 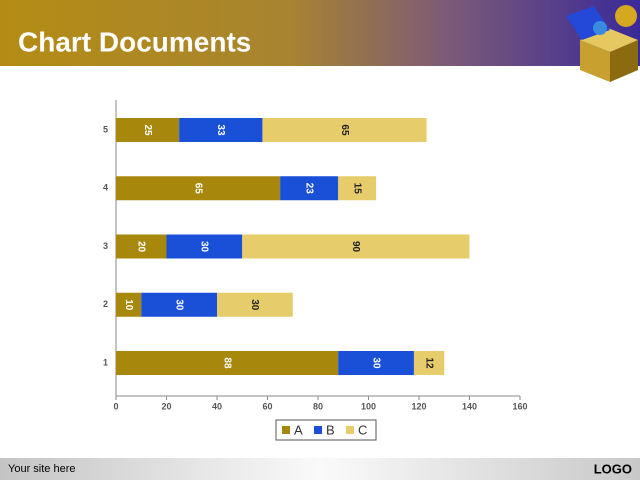 What do you see at coordinates (267, 406) in the screenshot?
I see `x-tick-label: 60` at bounding box center [267, 406].